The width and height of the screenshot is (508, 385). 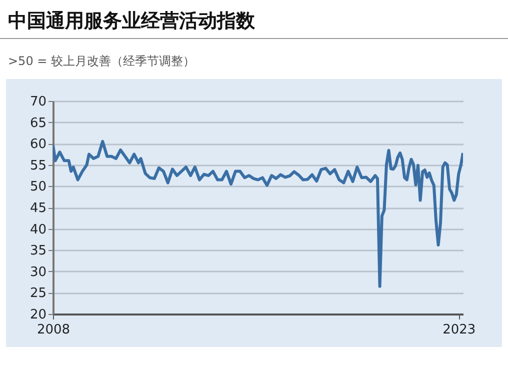 What do you see at coordinates (38, 166) in the screenshot?
I see `y-tick-label: 55` at bounding box center [38, 166].